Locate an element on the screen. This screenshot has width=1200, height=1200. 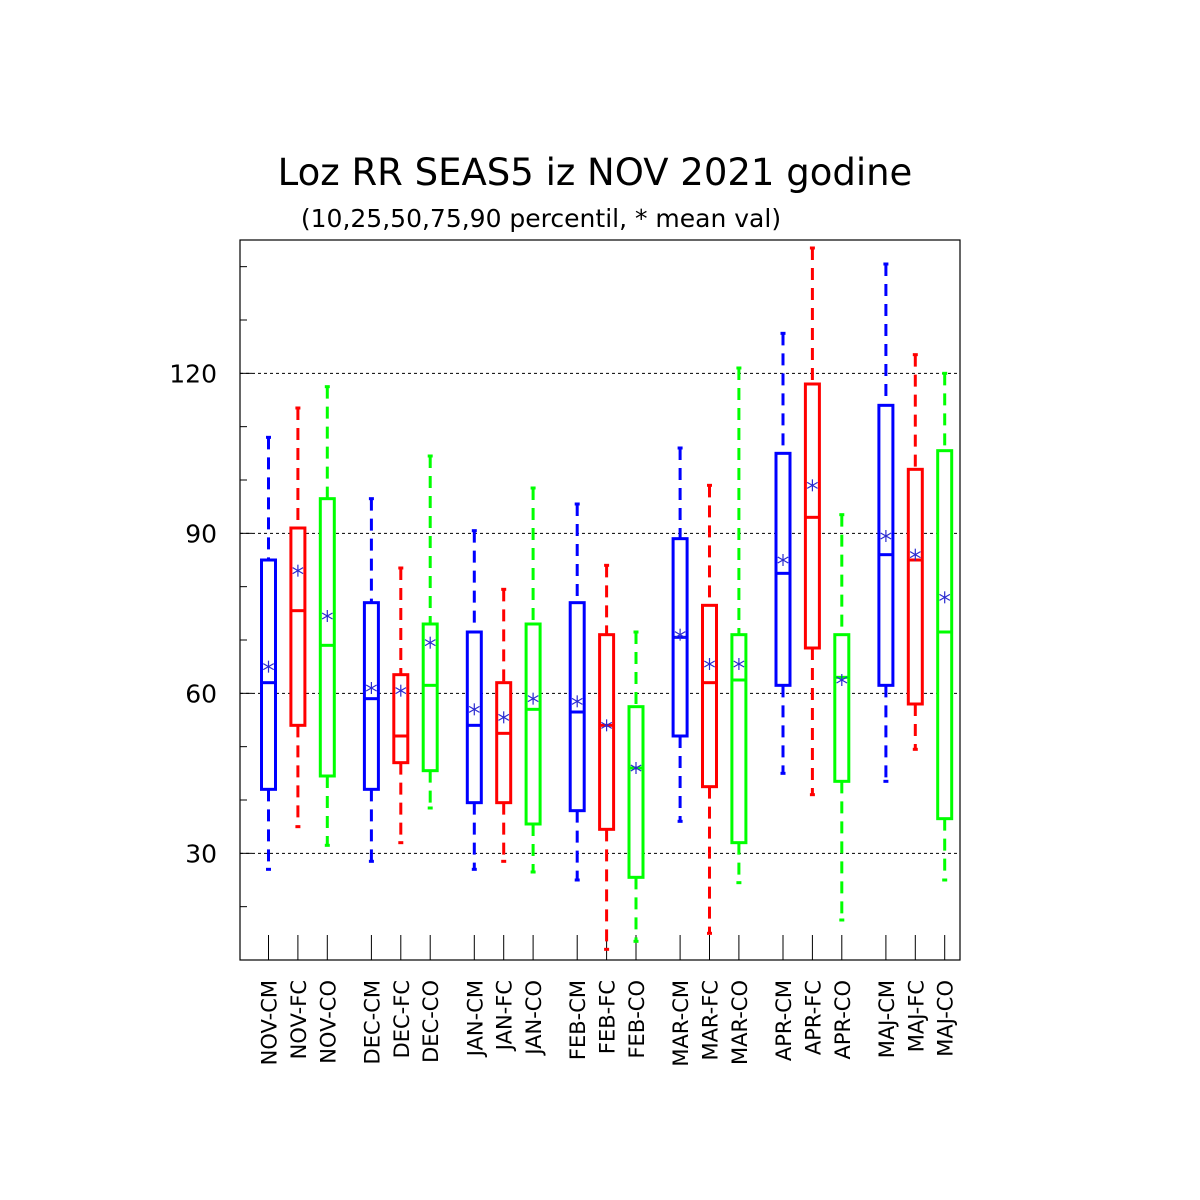
x-tick-label: NOV-CM is located at coordinates (270, 1022).